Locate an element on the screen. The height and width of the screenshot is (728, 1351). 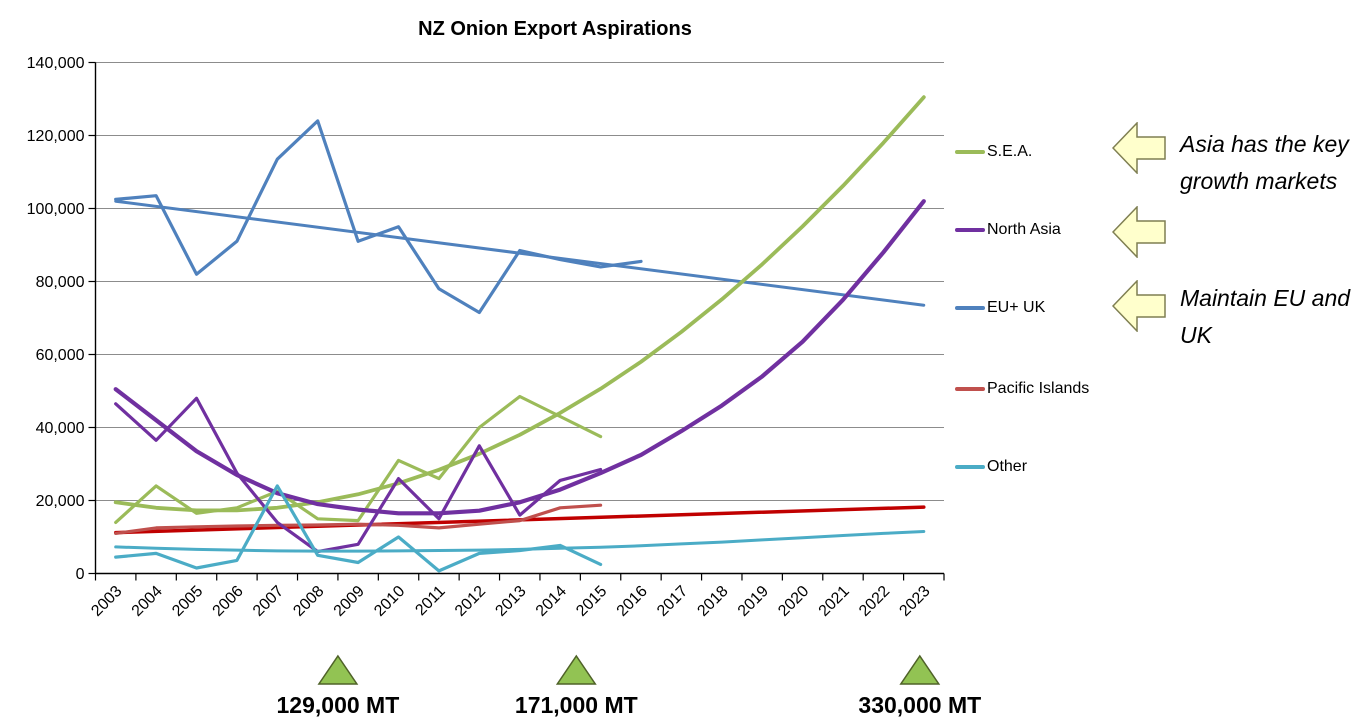
legend-item-eu-uk: EU+ UK is located at coordinates (1000, 308).